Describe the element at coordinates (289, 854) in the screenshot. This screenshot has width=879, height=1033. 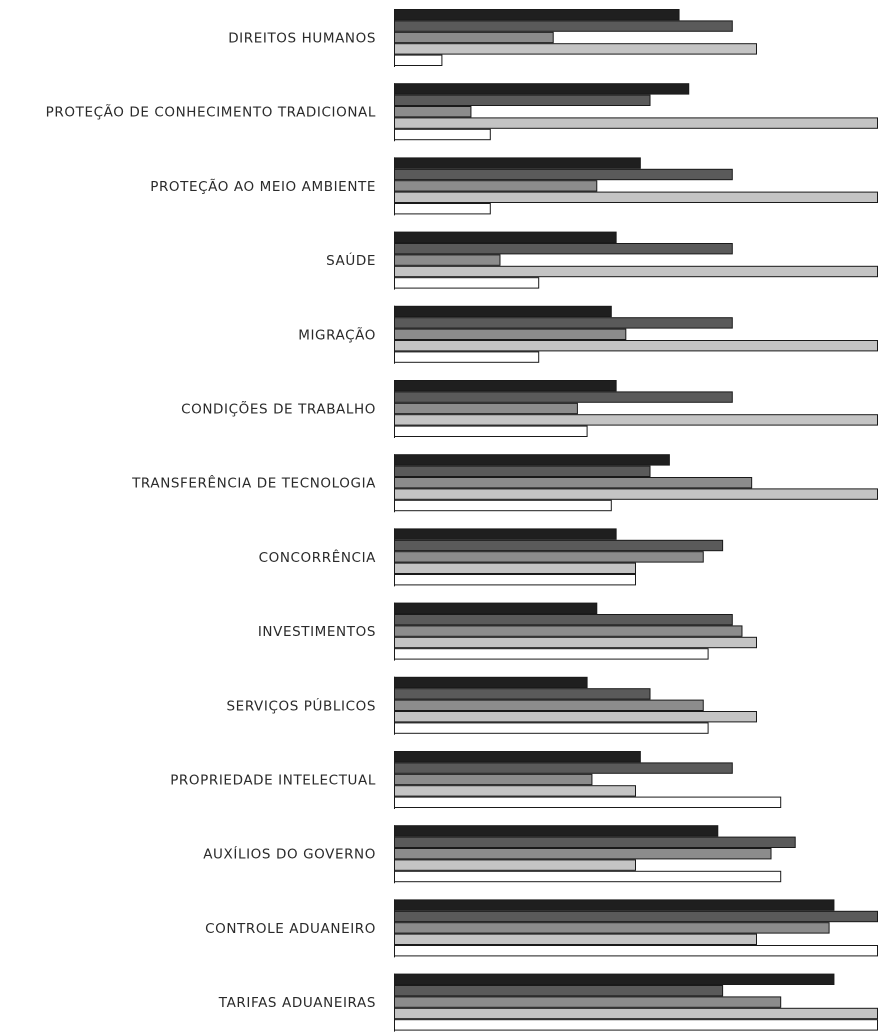
I see `category-label: AUXÍLIOS DO GOVERNO` at that location.